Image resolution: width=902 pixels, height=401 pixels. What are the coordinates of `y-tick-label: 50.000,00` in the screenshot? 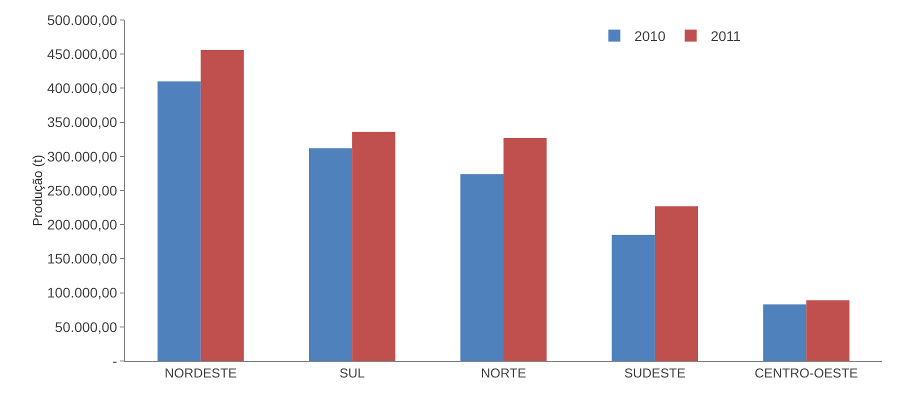 It's located at (86, 326).